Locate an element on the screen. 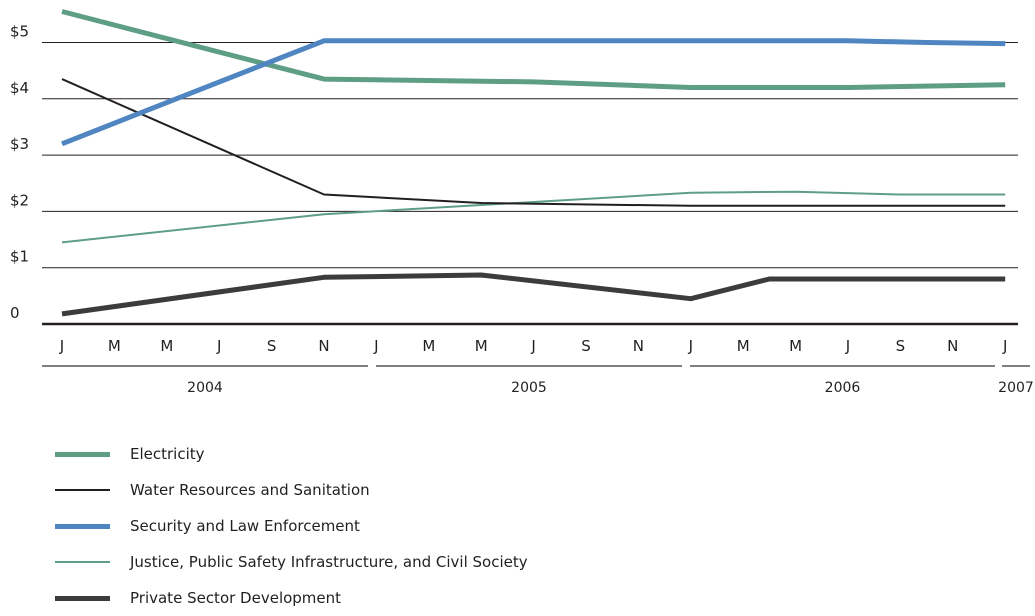 The width and height of the screenshot is (1035, 616). legend-label-electricity: Electricity is located at coordinates (167, 454).